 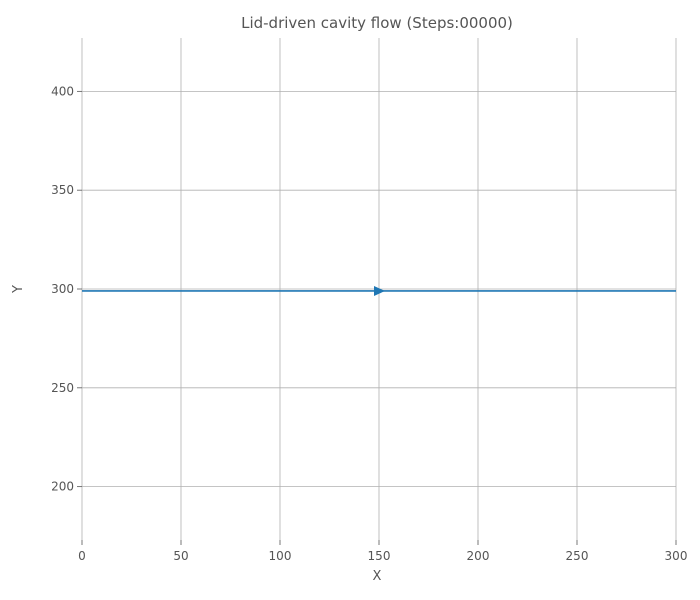 I want to click on series-layer, so click(x=379, y=290).